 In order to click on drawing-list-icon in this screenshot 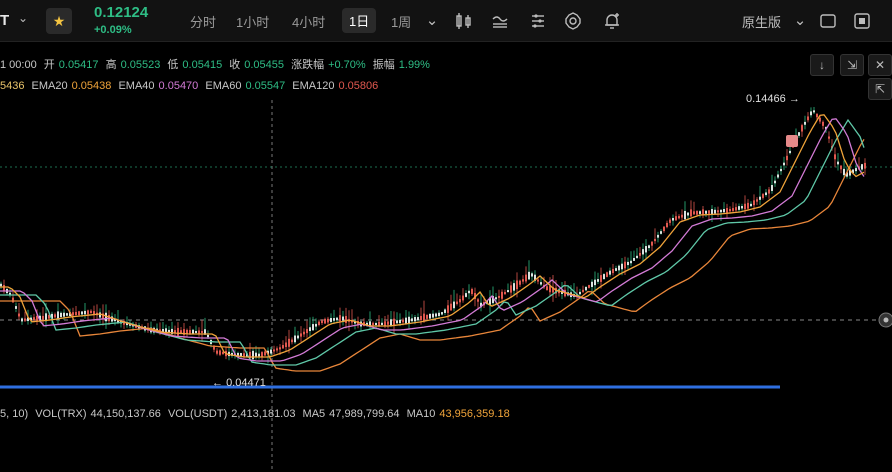, I will do `click(538, 21)`.